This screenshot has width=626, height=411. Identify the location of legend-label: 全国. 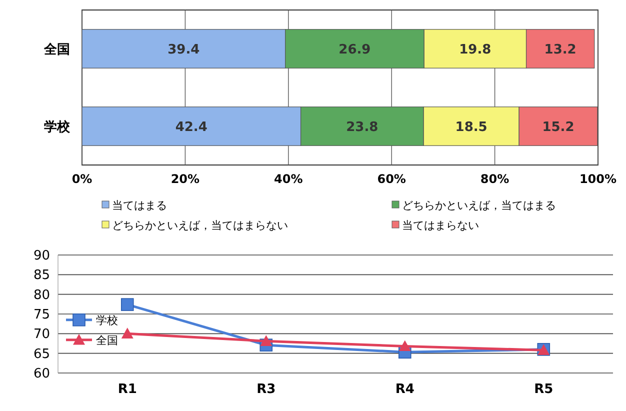
(107, 340).